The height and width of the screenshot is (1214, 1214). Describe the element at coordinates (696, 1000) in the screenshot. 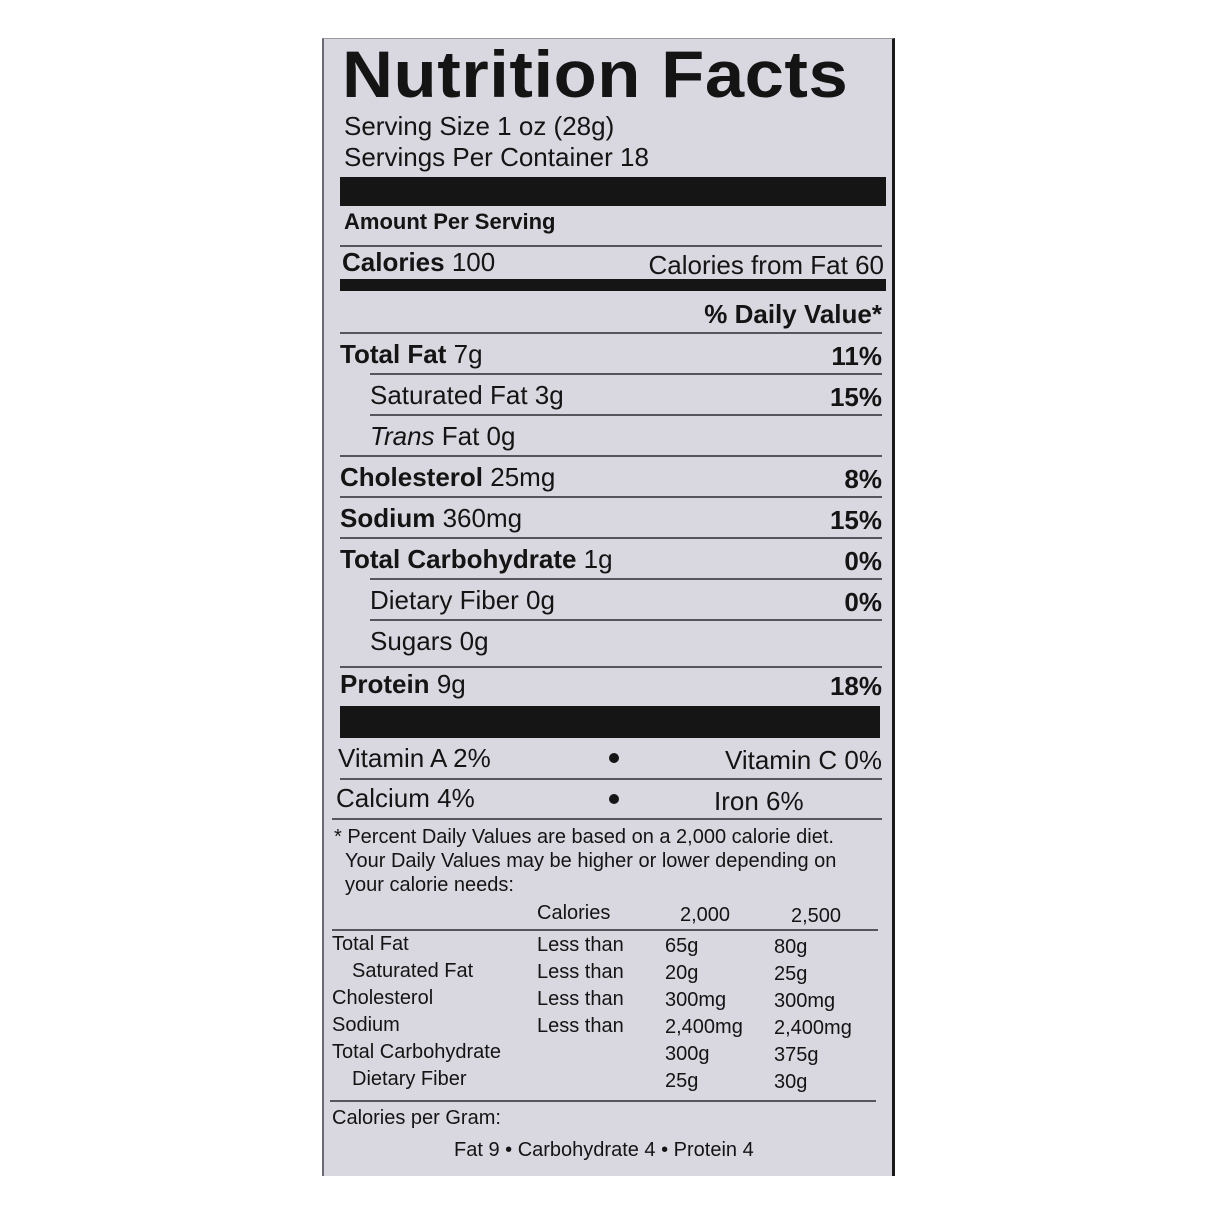

I see `table-value-2000: 300mg` at that location.